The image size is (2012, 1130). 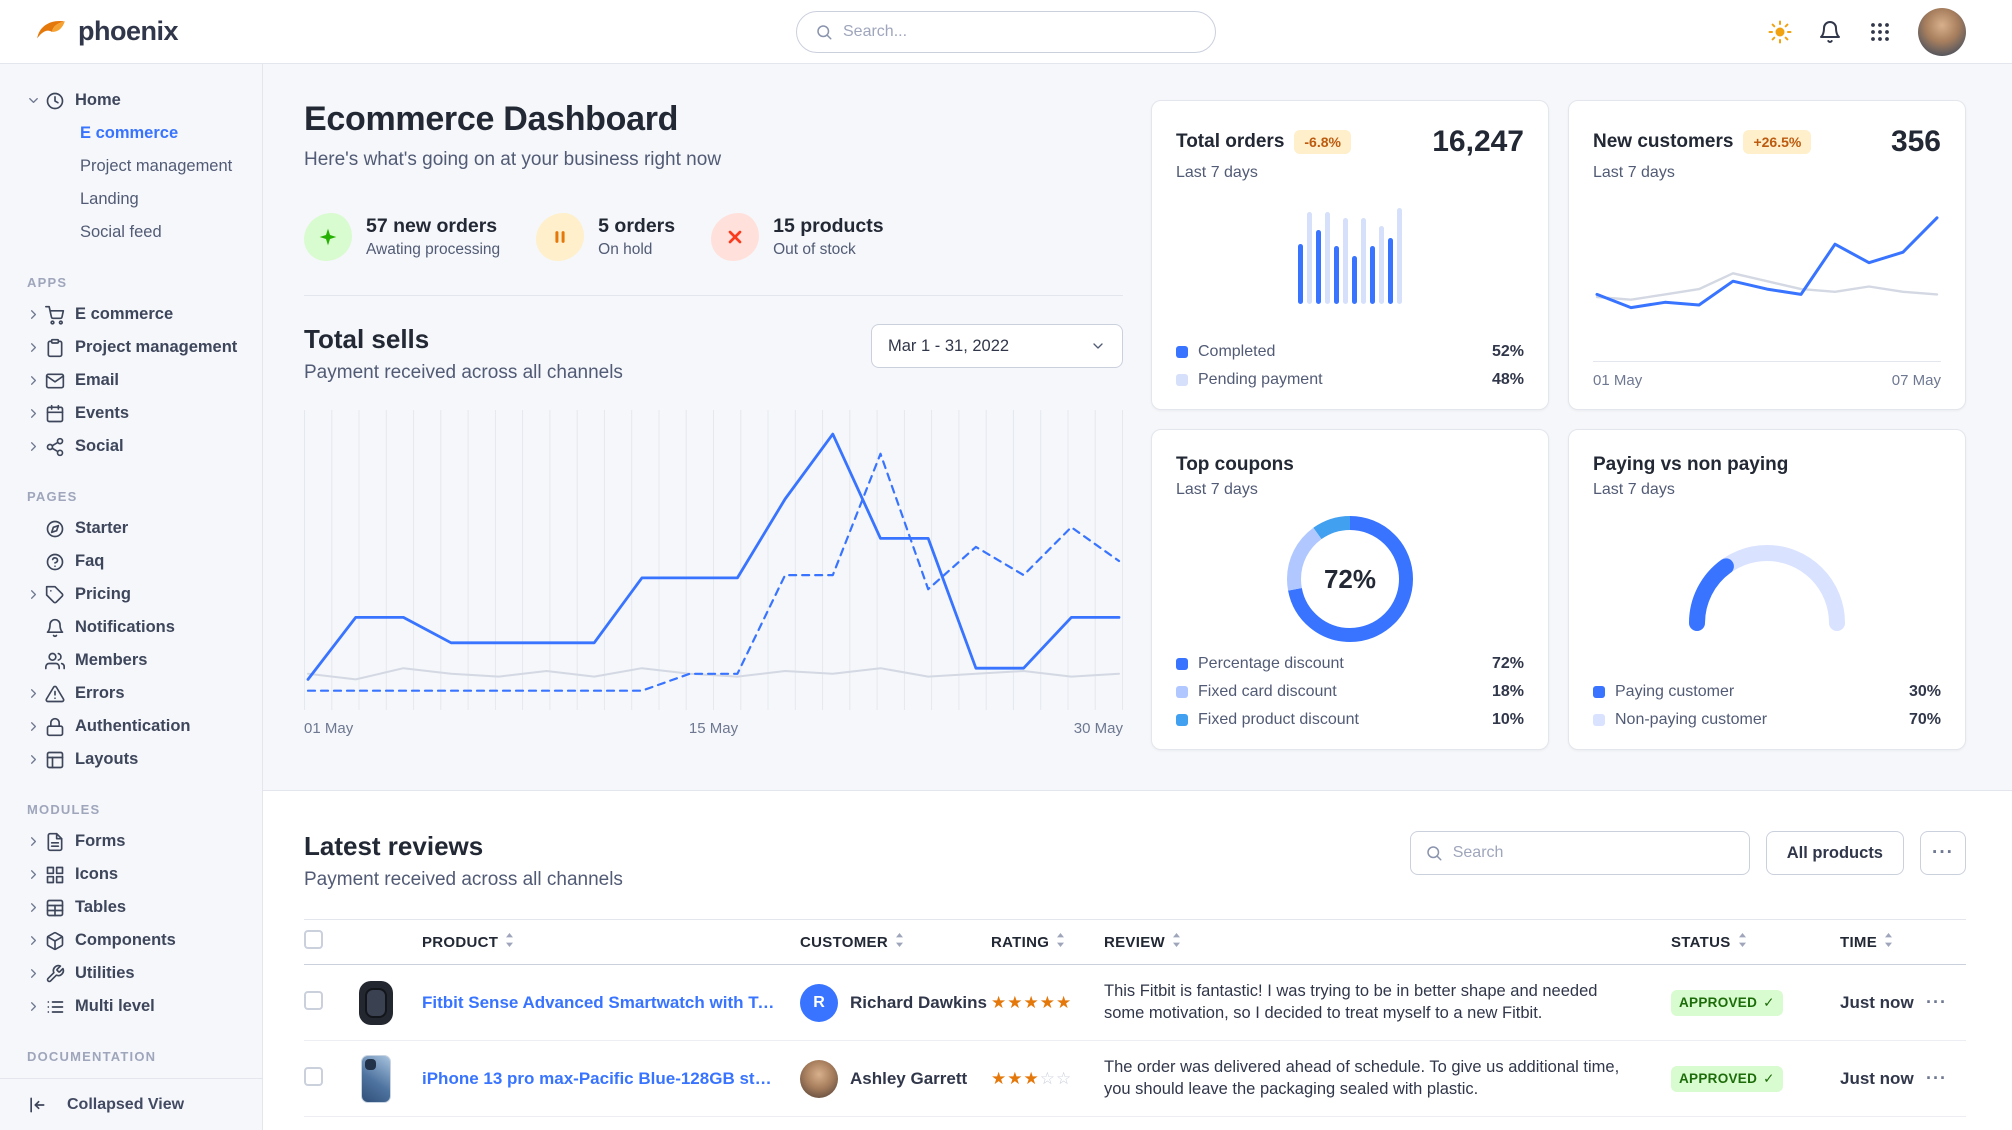 What do you see at coordinates (55, 628) in the screenshot?
I see `bell-icon` at bounding box center [55, 628].